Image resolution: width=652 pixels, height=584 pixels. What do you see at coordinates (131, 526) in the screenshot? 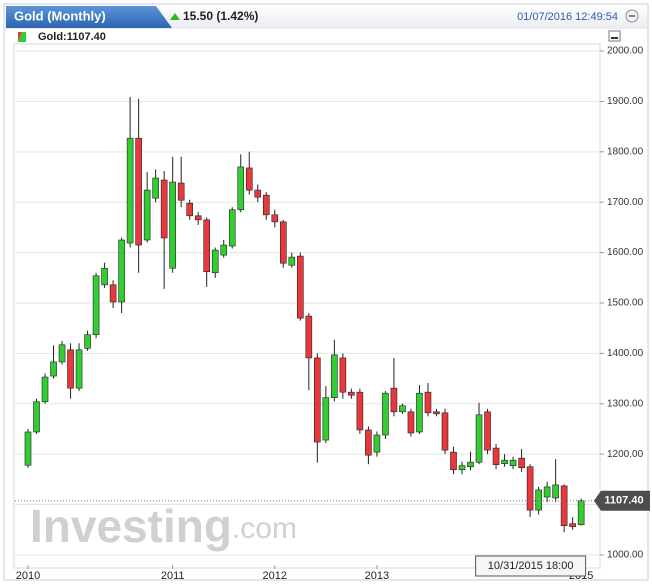
I see `watermark-main: Investing` at bounding box center [131, 526].